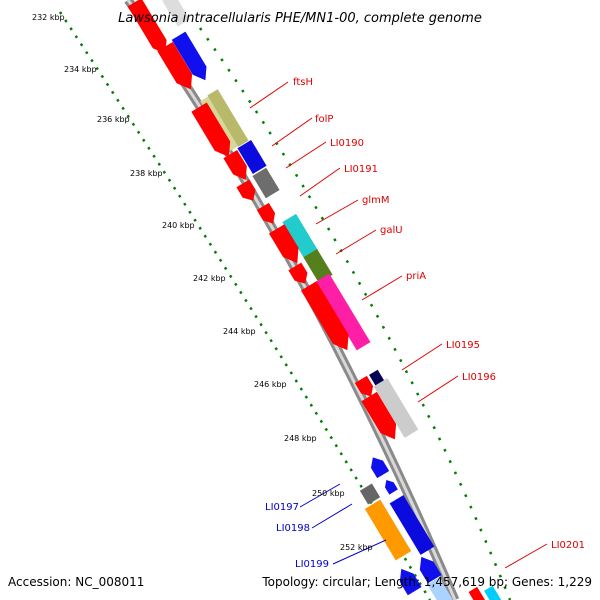 The width and height of the screenshot is (600, 600). Describe the element at coordinates (178, 225) in the screenshot. I see `tick-label: 240 kbp` at that location.